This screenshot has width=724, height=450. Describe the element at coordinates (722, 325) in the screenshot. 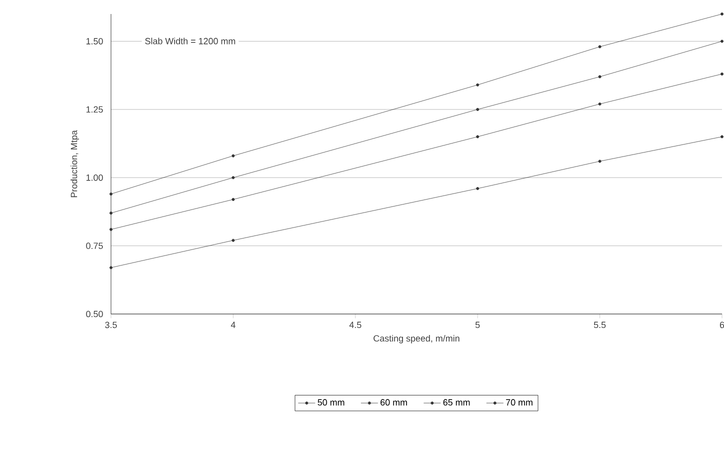

I see `x-tick-label: 6` at that location.